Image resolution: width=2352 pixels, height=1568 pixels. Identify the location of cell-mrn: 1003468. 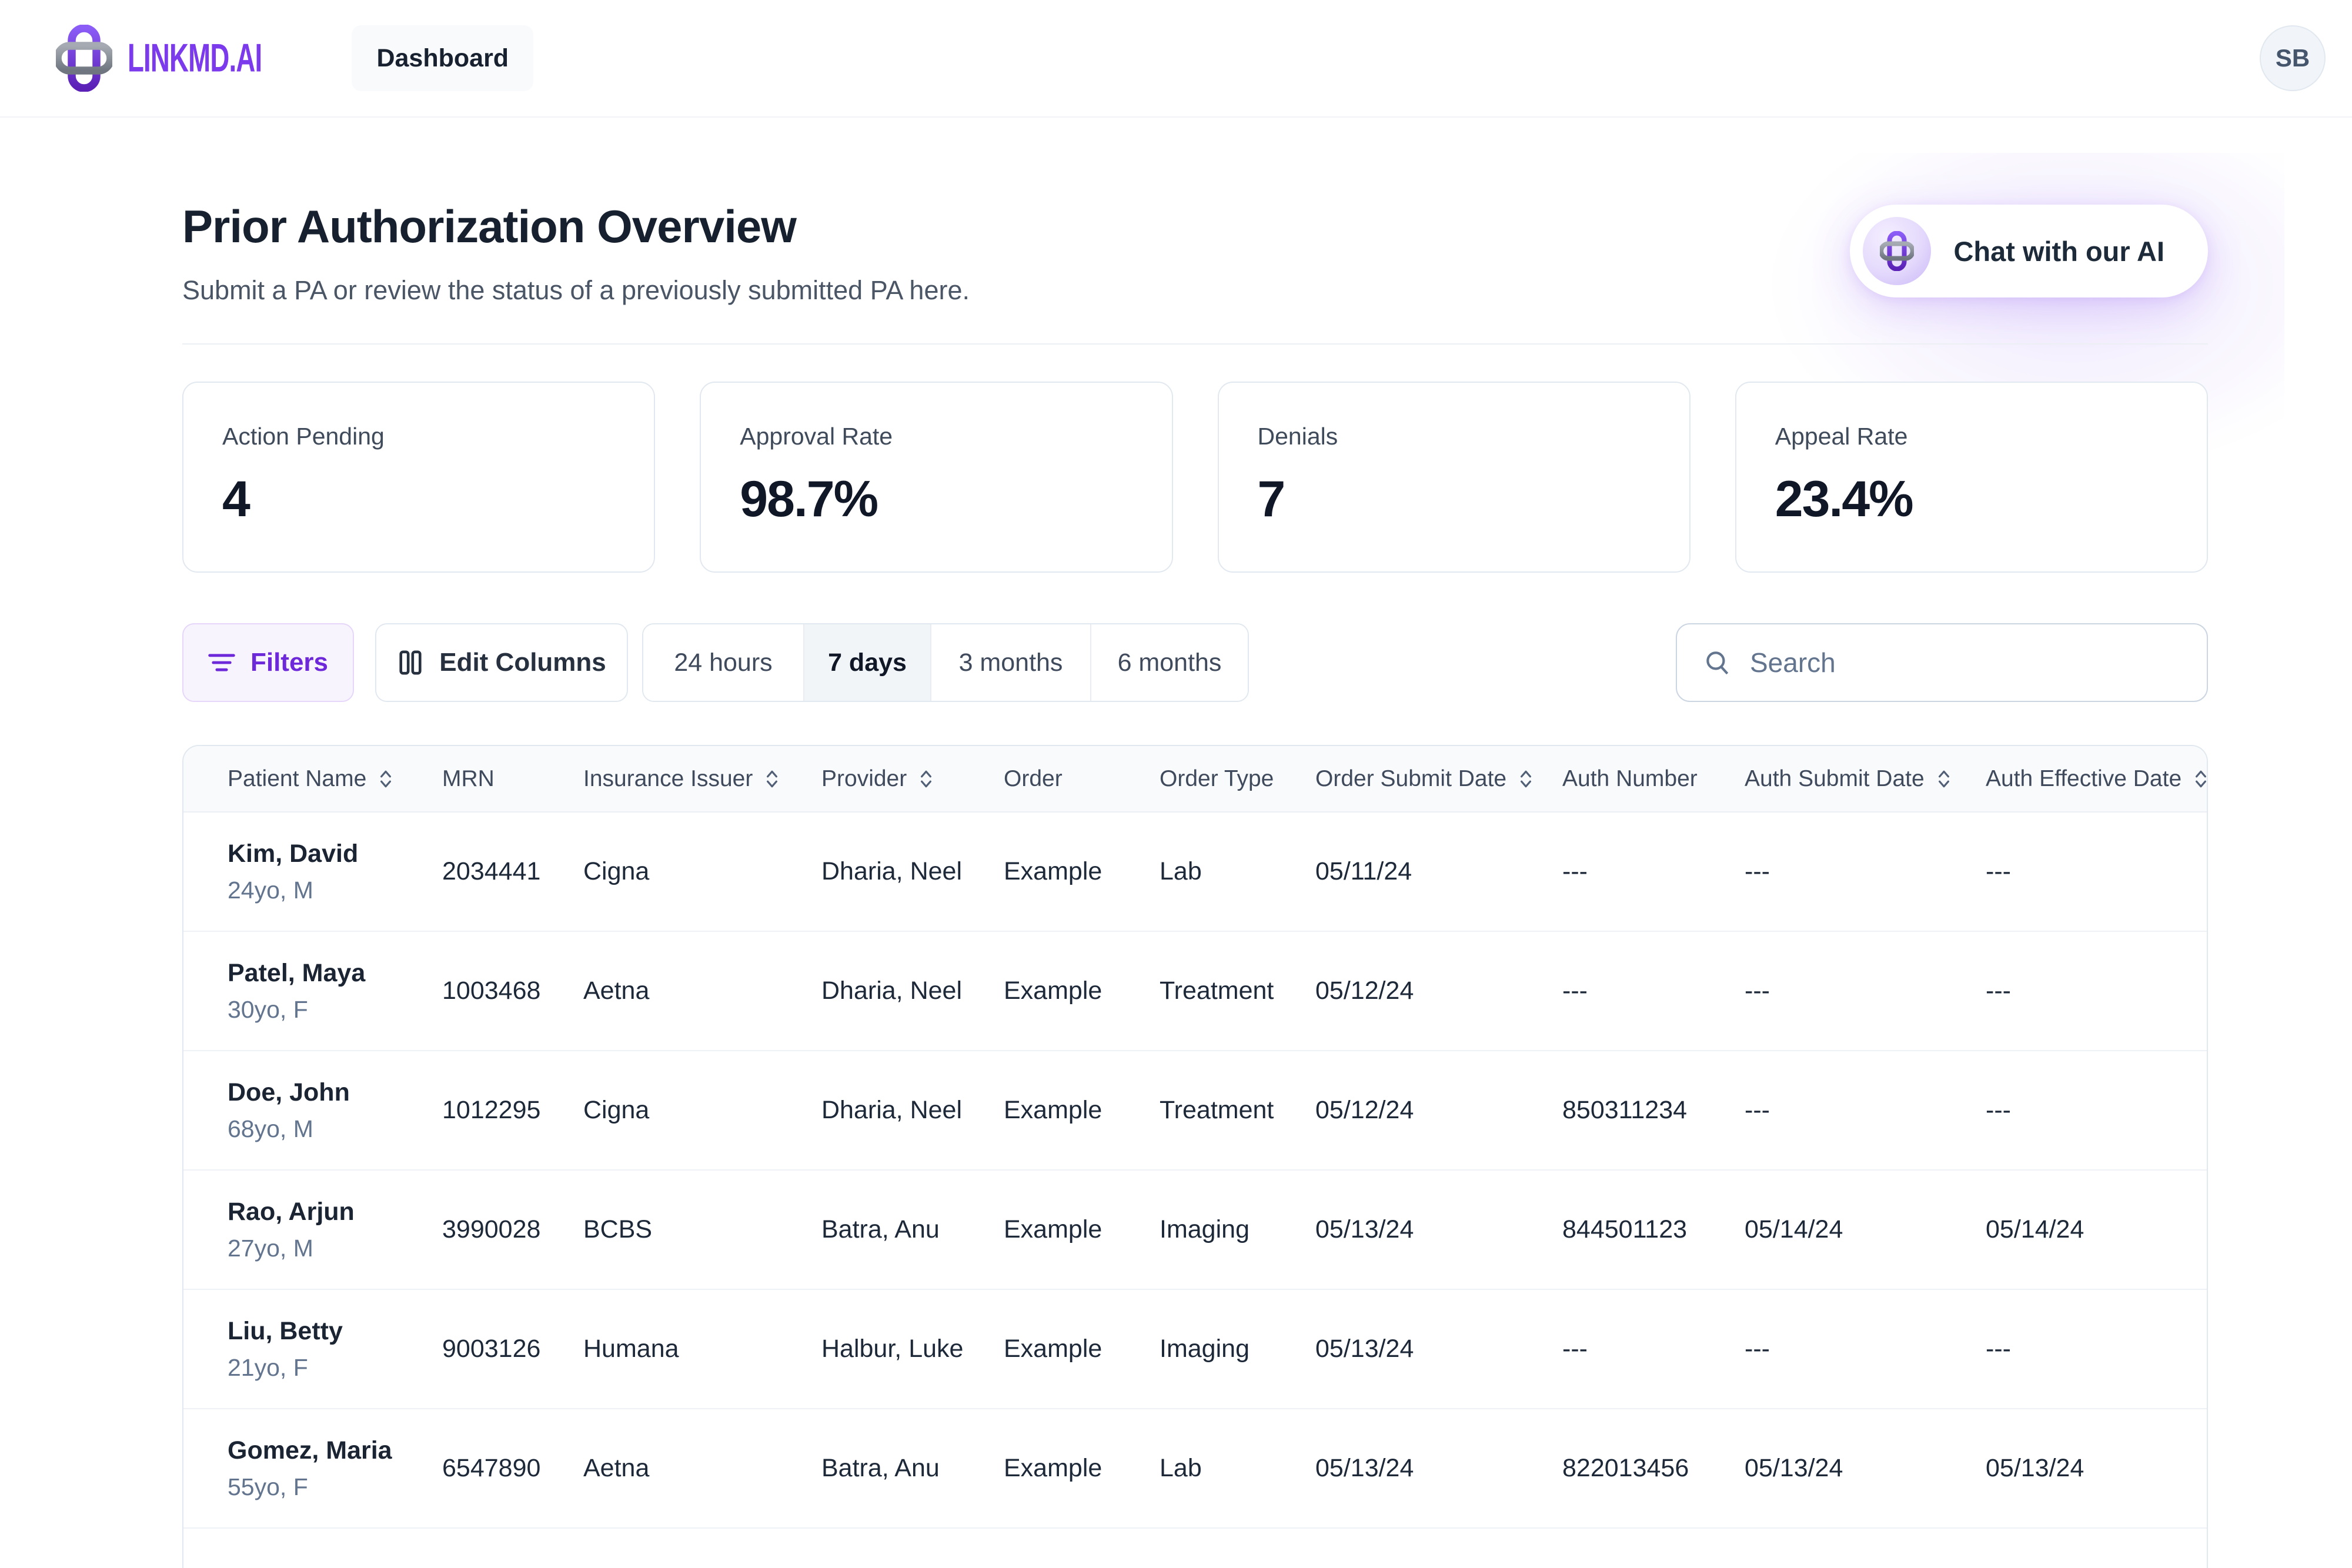
(491, 991).